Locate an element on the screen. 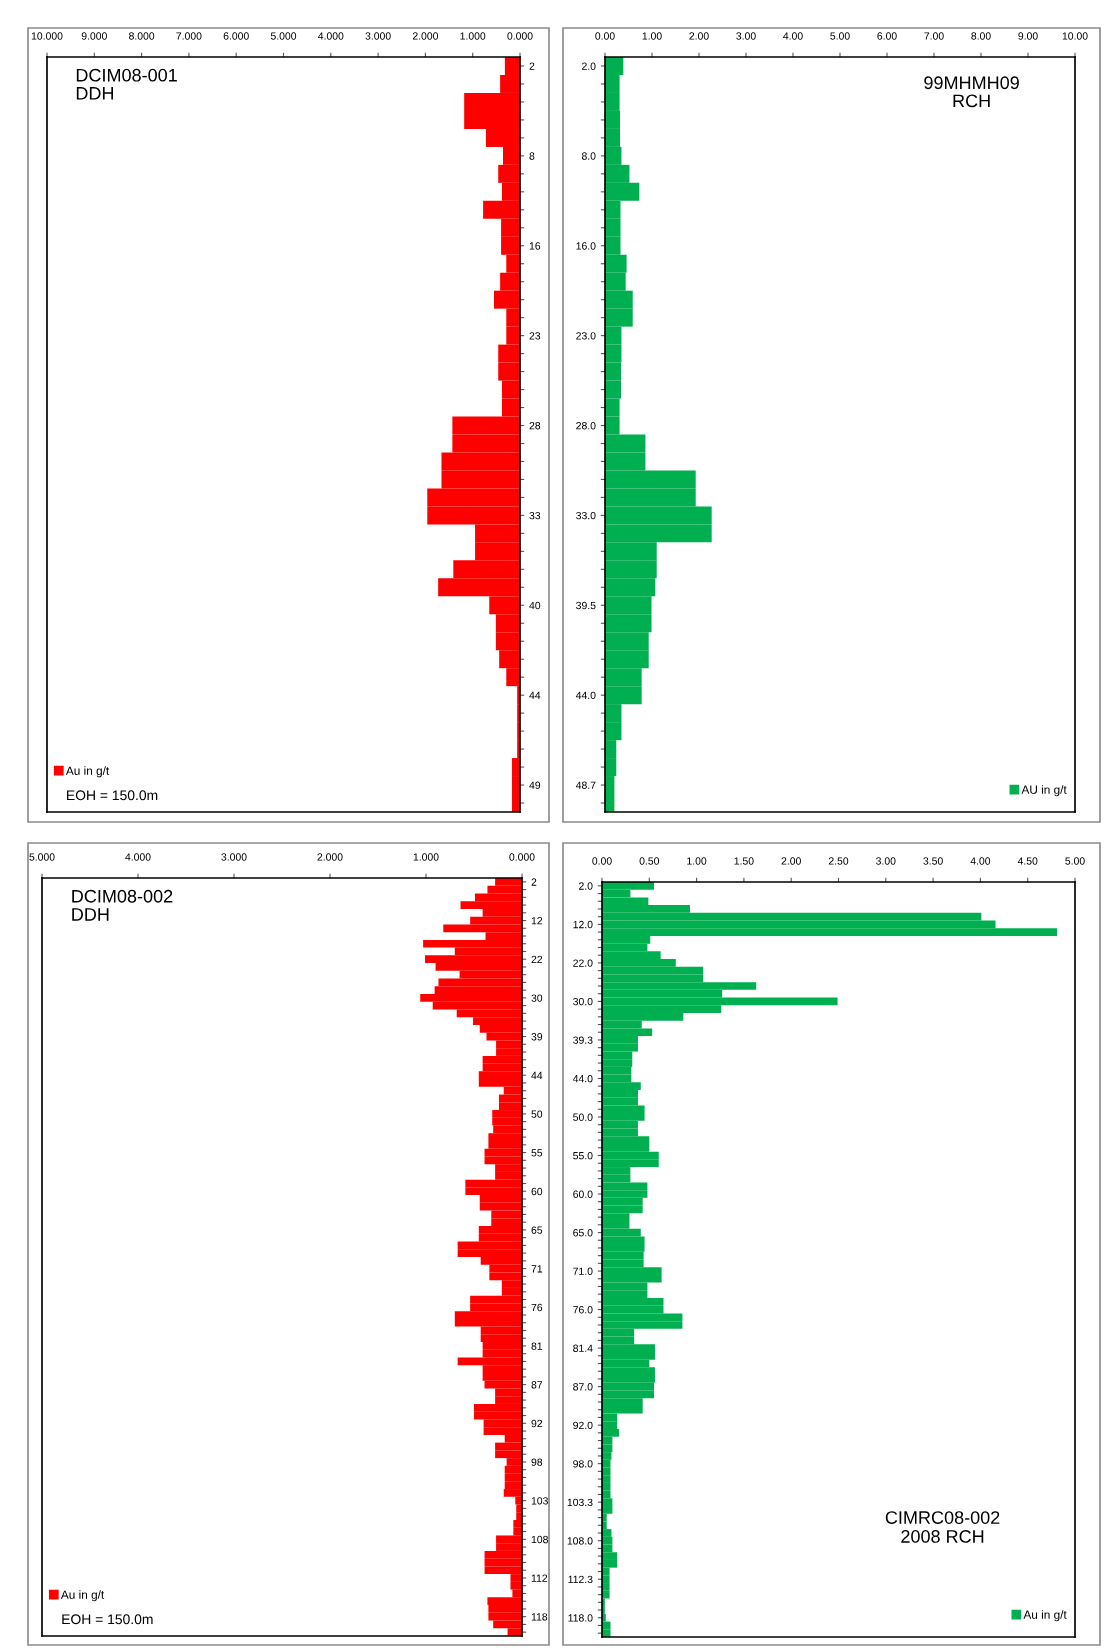 This screenshot has width=1118, height=1648. x-tick-label: 7.00 is located at coordinates (934, 36).